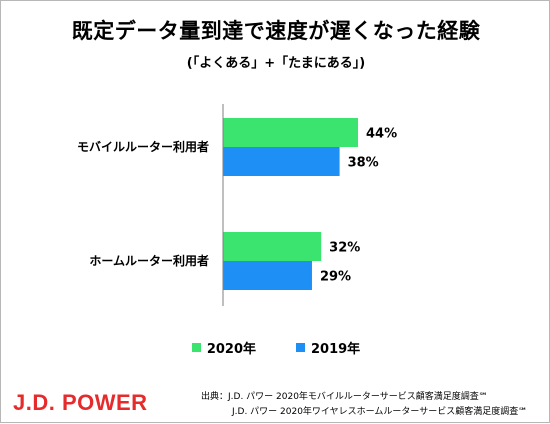 Image resolution: width=550 pixels, height=424 pixels. I want to click on data-label-2019年-1: 29%, so click(335, 277).